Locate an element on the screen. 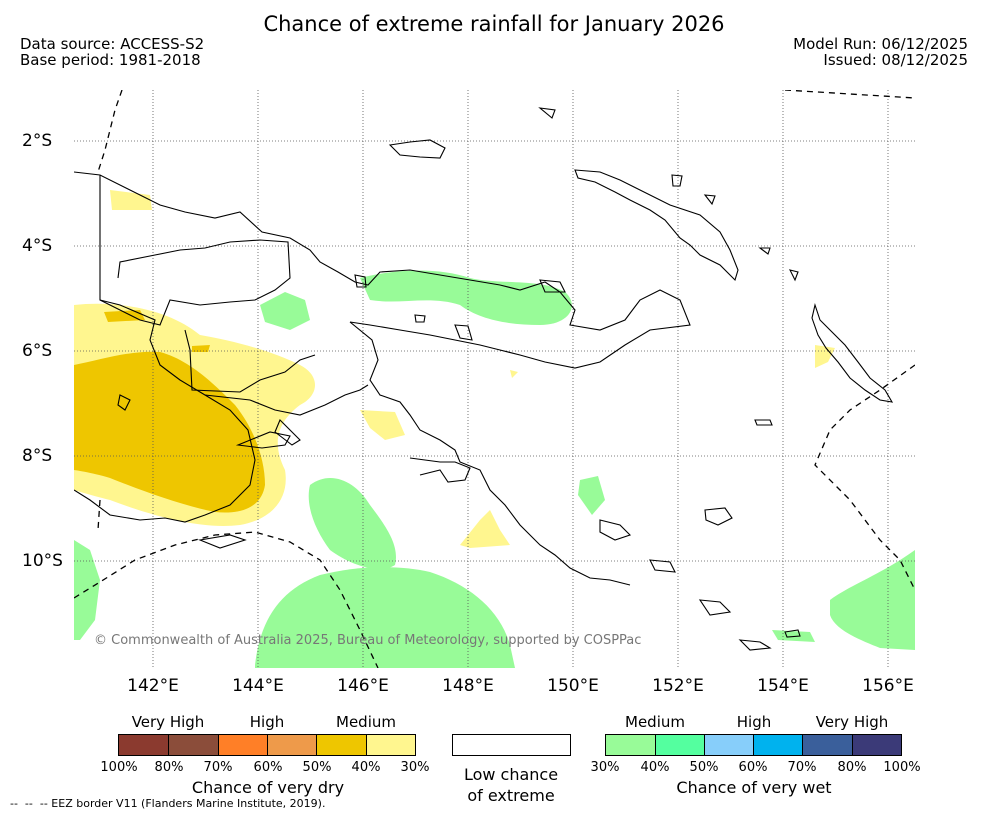  dry-pct-label: 30% is located at coordinates (415, 767).